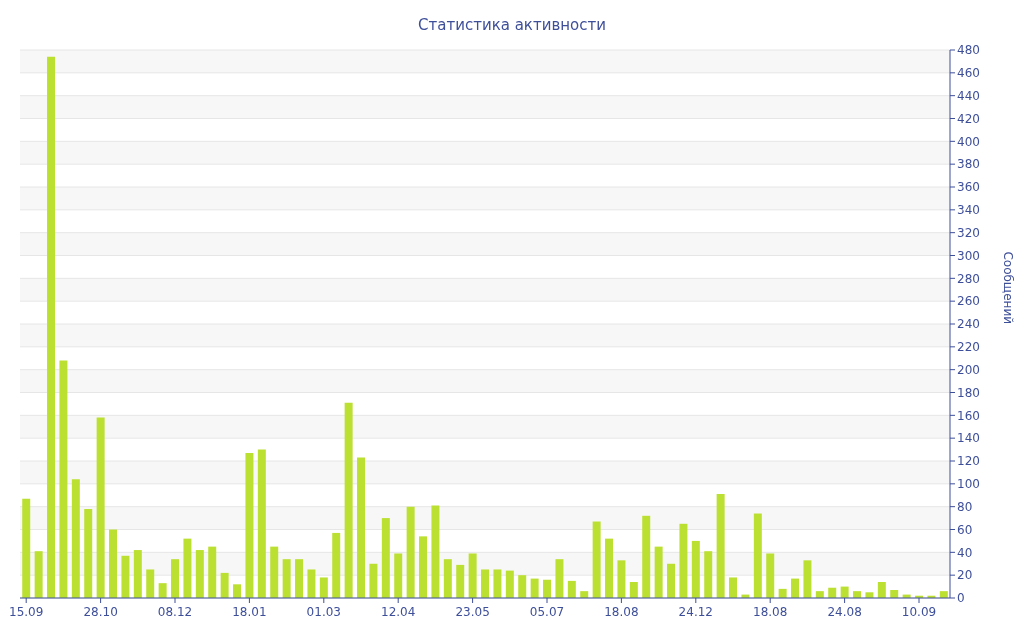 The height and width of the screenshot is (640, 1024). Describe the element at coordinates (961, 598) in the screenshot. I see `y2-tick-label: 0` at that location.